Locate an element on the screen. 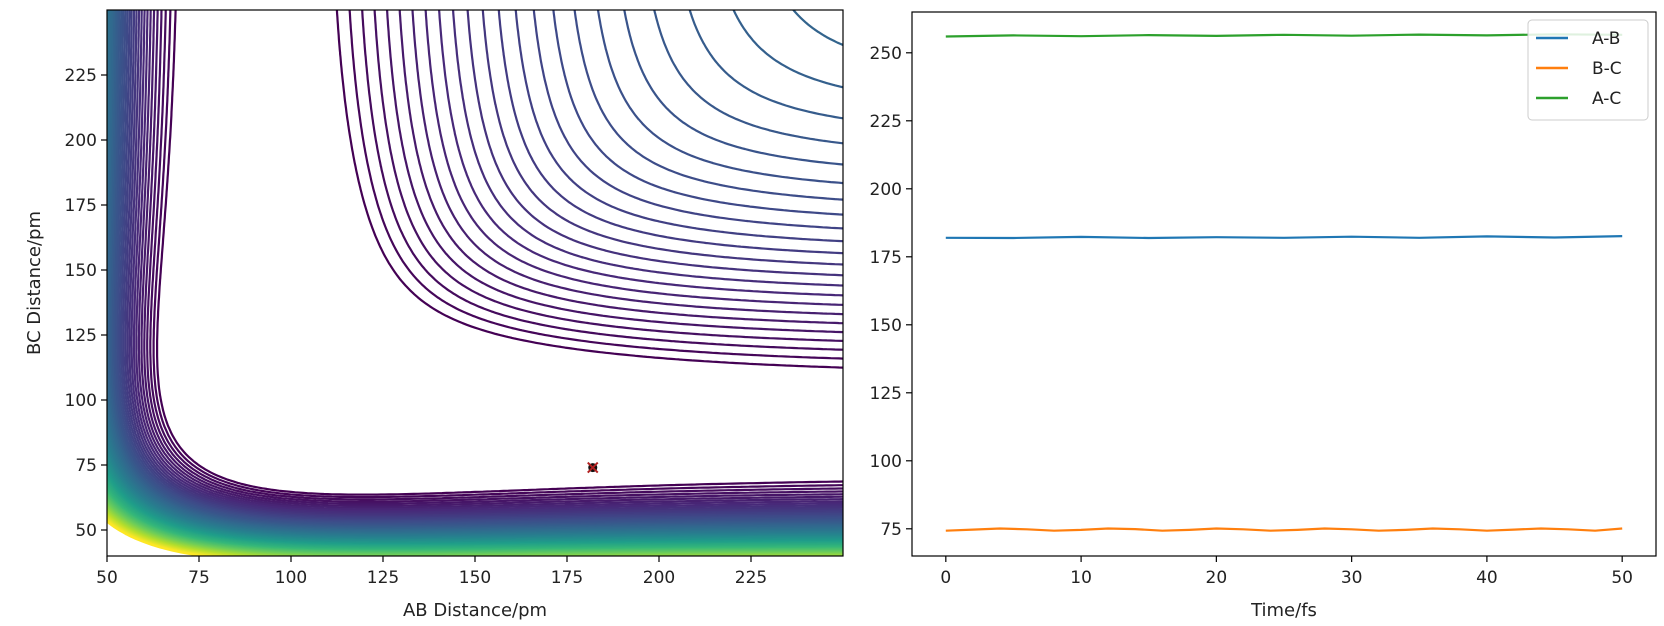 Image resolution: width=1664 pixels, height=626 pixels. x-tick-label: 150 is located at coordinates (475, 578).